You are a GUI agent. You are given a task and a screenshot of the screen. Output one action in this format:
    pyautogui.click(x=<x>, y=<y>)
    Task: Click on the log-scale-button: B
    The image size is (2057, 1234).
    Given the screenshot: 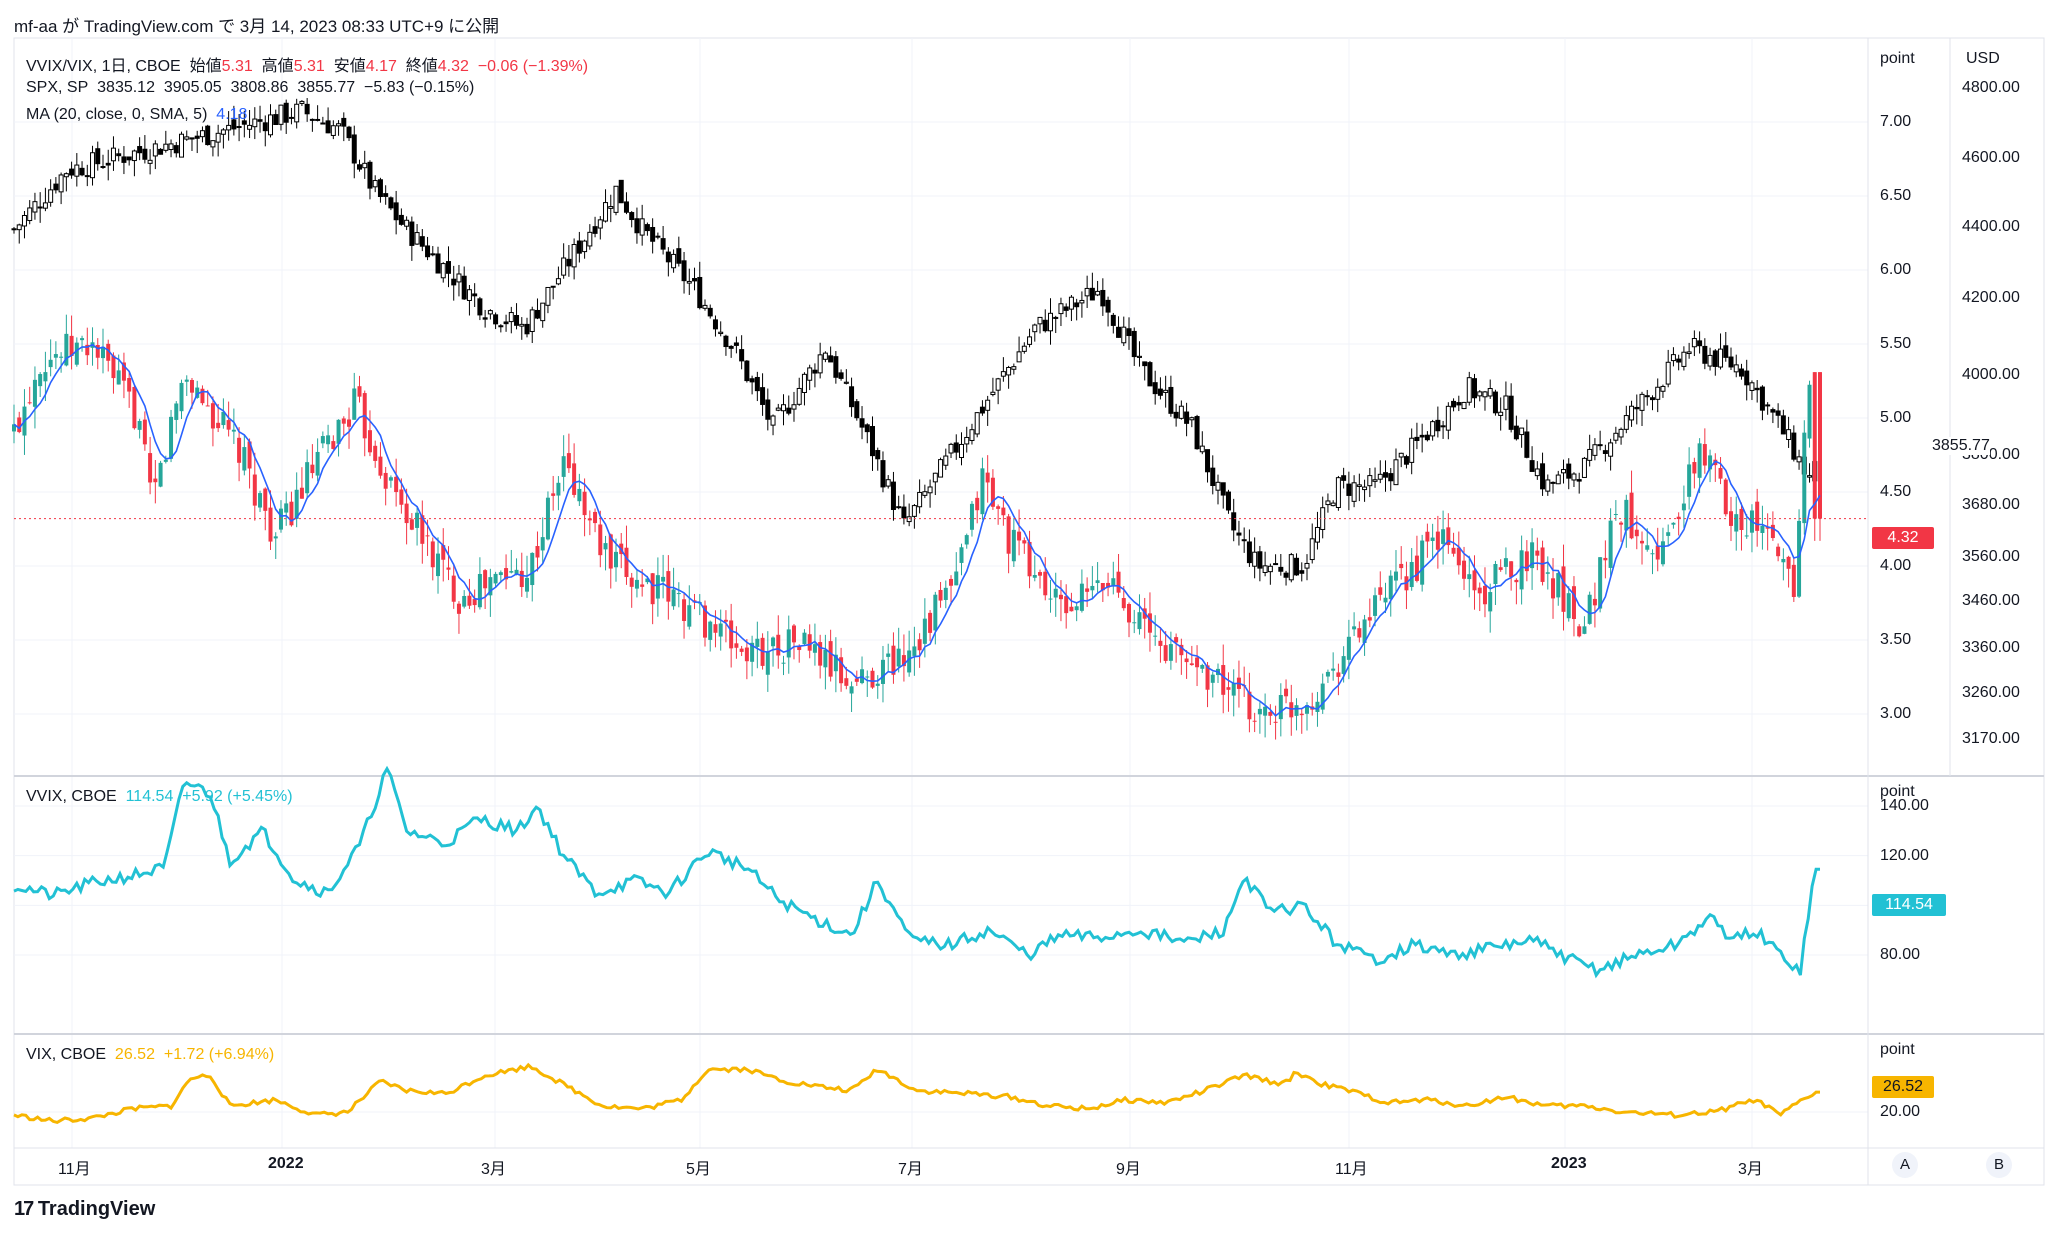 What is the action you would take?
    pyautogui.click(x=1999, y=1165)
    